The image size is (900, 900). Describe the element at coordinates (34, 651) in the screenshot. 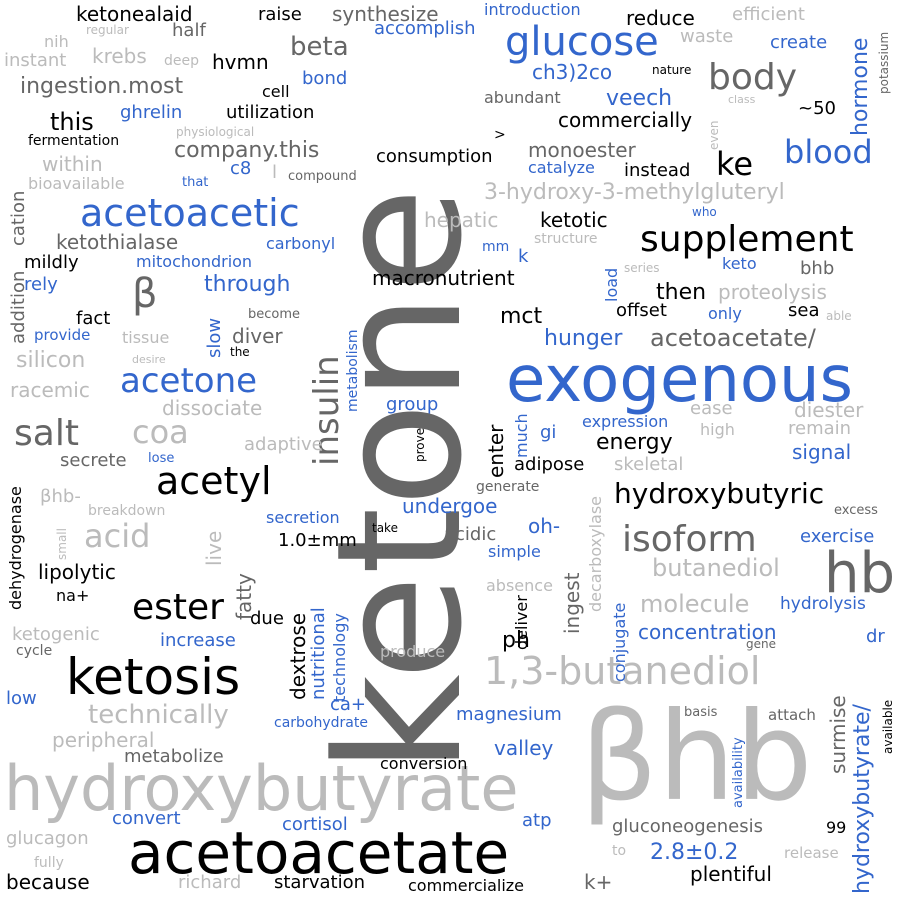

I see `cloud-word-cycle: cycle` at that location.